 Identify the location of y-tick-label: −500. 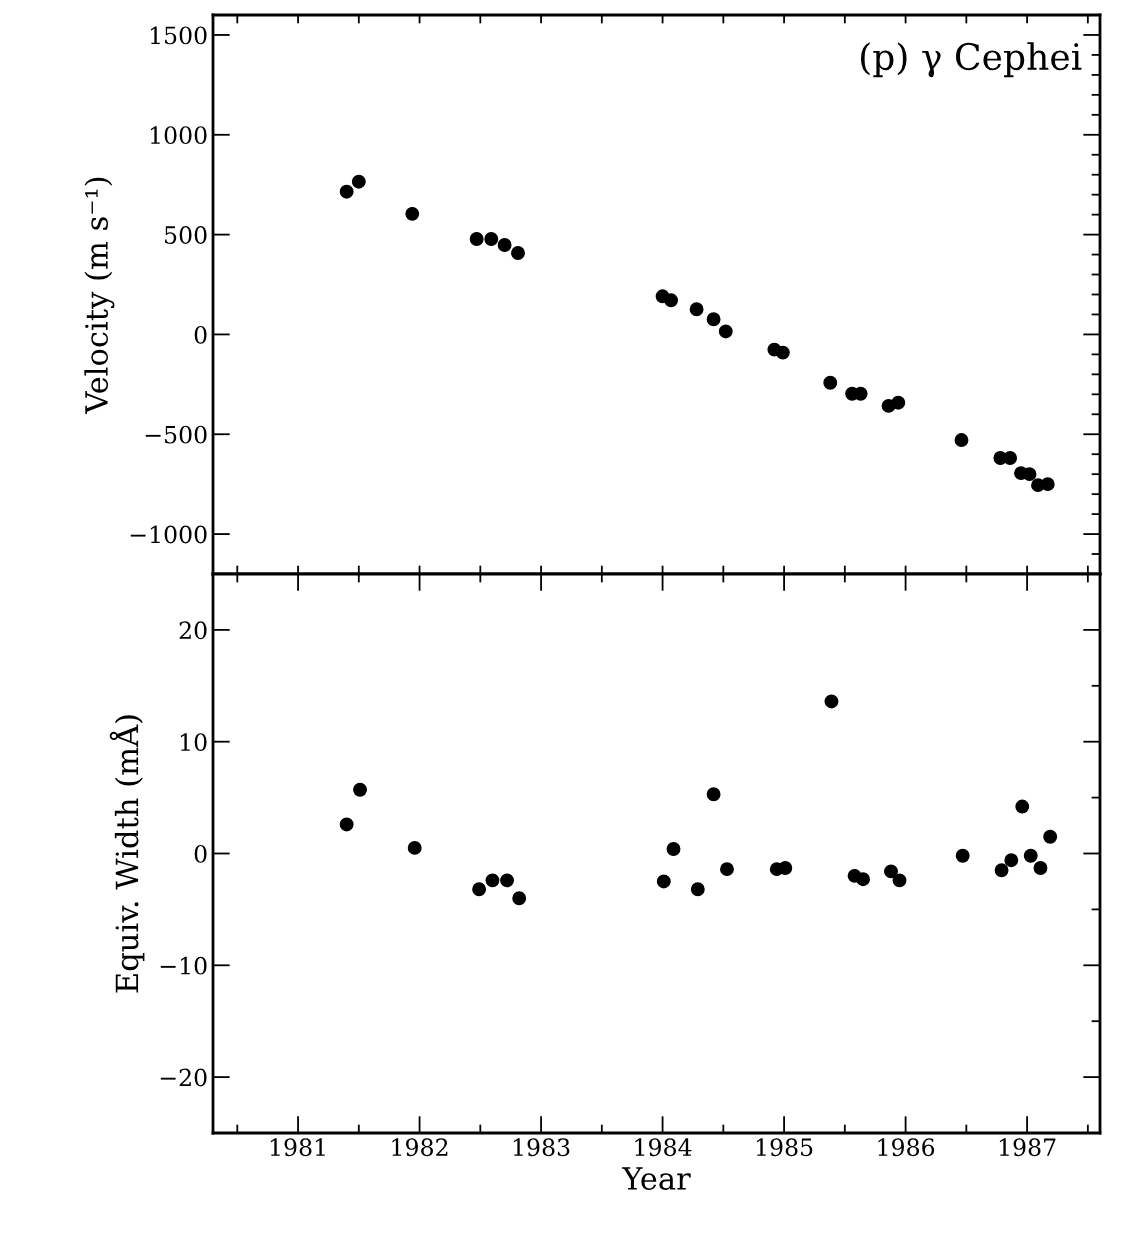
(176, 434).